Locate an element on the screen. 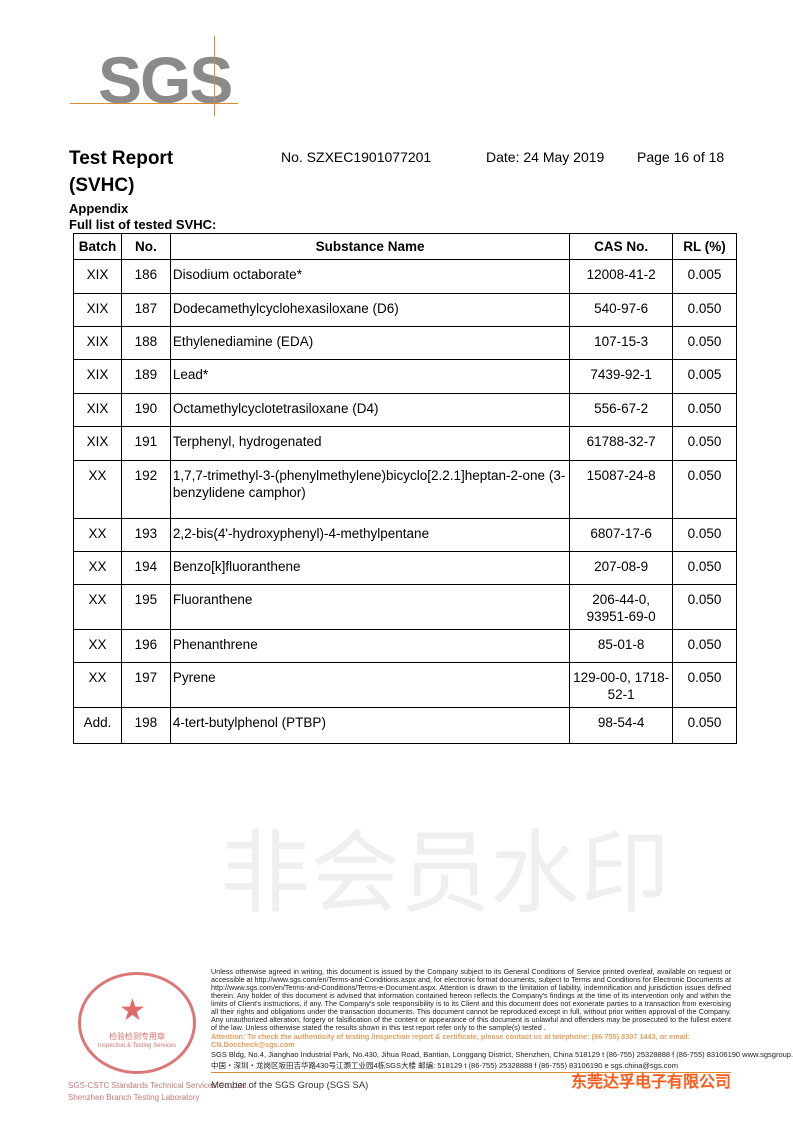  table-row: XX 196 Phenanthrene 85-01-8 0.050 is located at coordinates (405, 646).